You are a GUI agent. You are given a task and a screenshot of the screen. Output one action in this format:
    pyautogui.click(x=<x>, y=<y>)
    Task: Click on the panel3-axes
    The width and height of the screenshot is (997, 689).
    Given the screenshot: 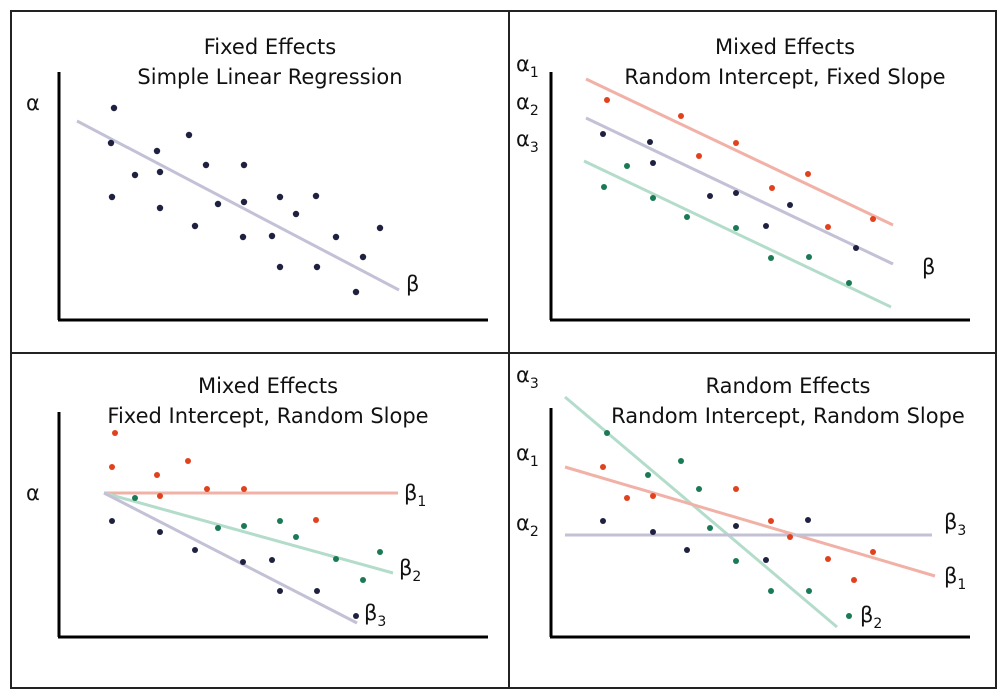 What is the action you would take?
    pyautogui.click(x=272, y=525)
    